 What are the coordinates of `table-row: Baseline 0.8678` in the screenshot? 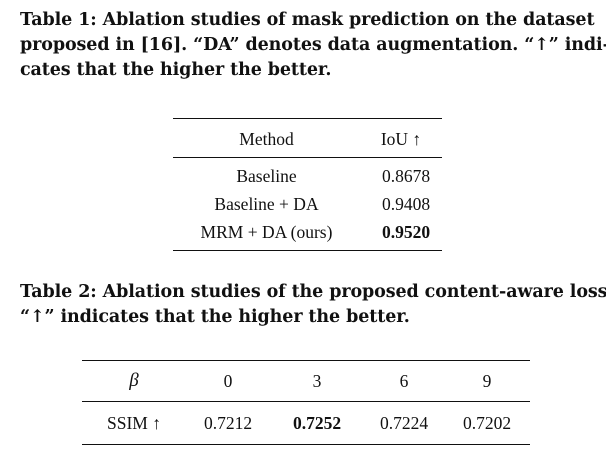 It's located at (307, 174).